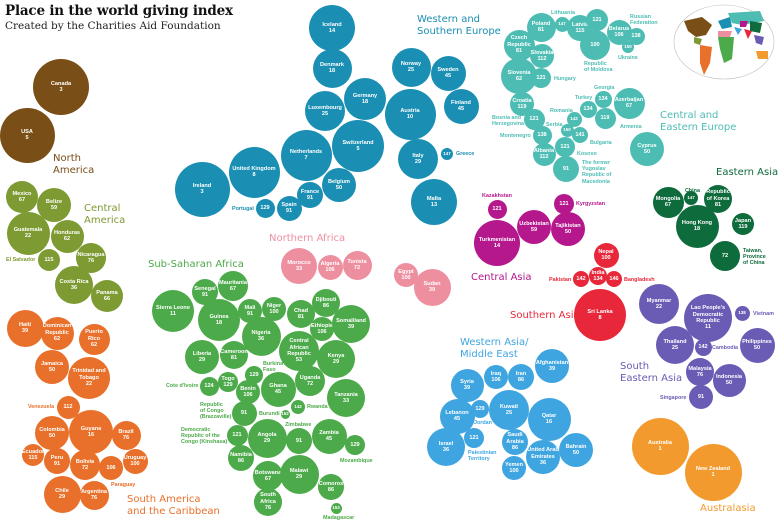  I want to click on country-rank: 67, so click(233, 289).